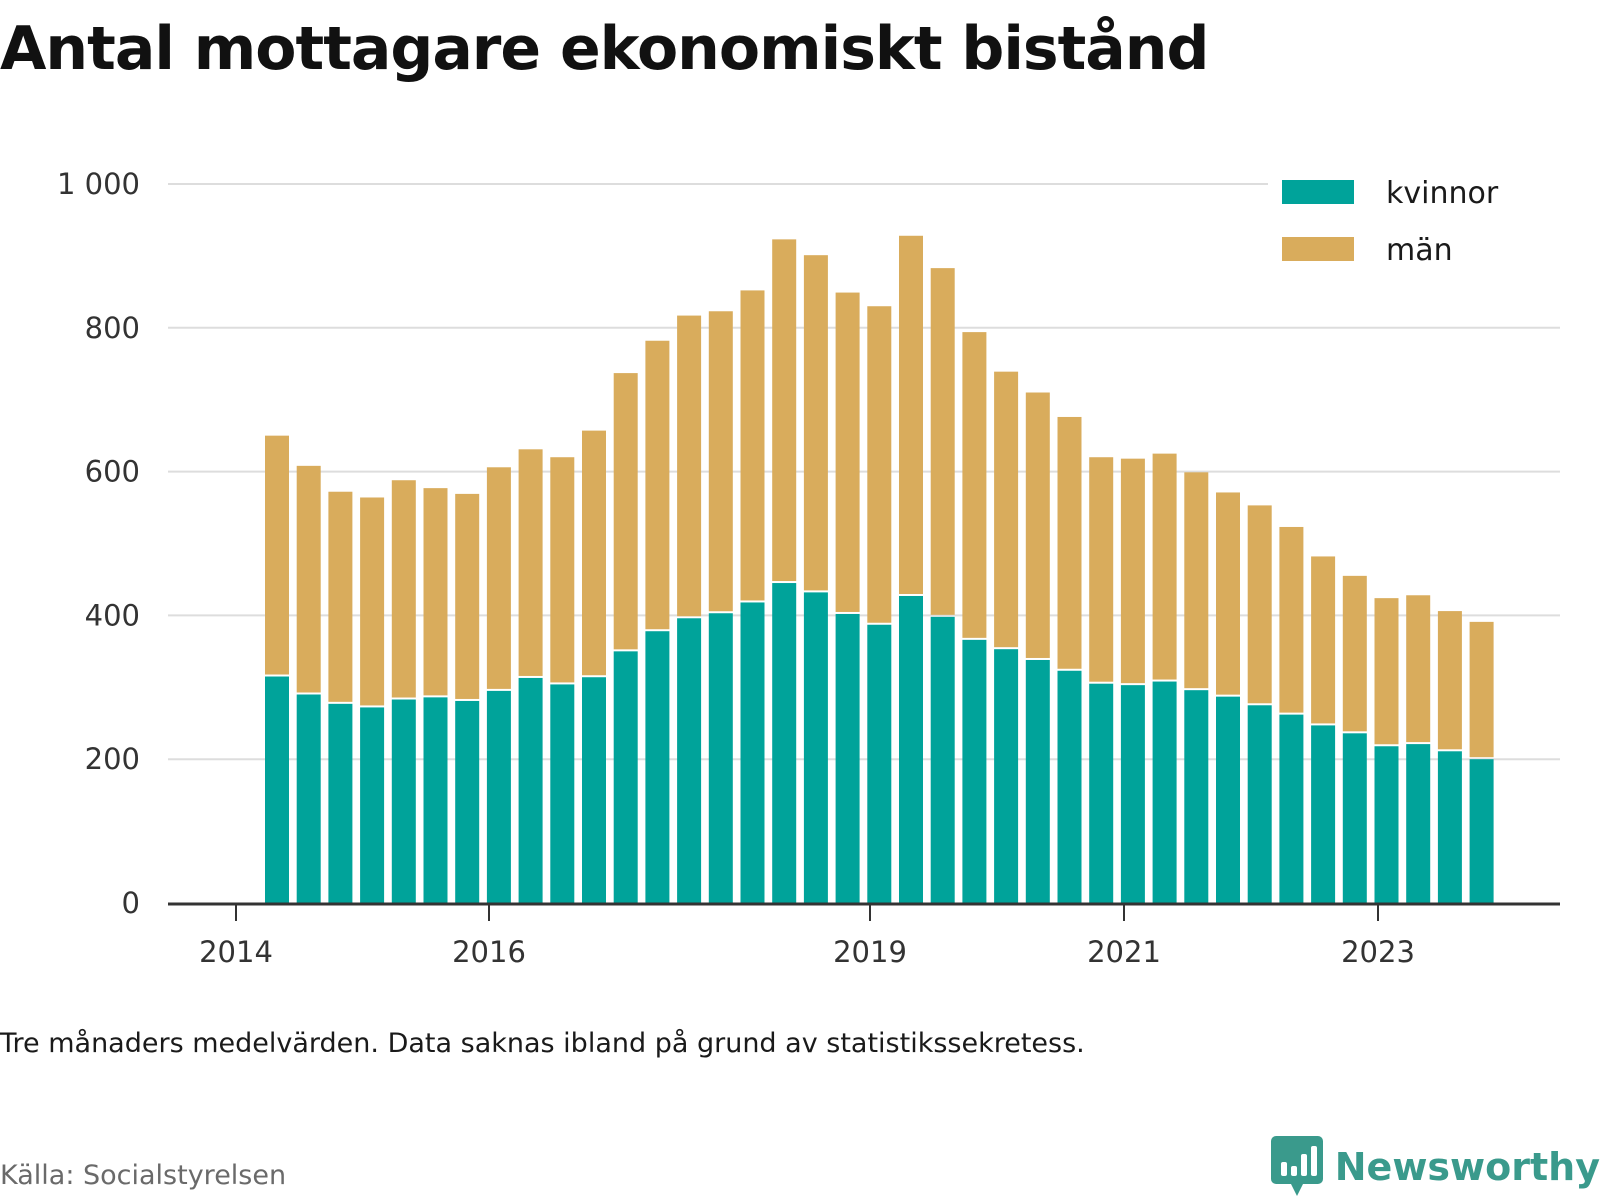  What do you see at coordinates (98, 184) in the screenshot?
I see `y-tick-label: 1 000` at bounding box center [98, 184].